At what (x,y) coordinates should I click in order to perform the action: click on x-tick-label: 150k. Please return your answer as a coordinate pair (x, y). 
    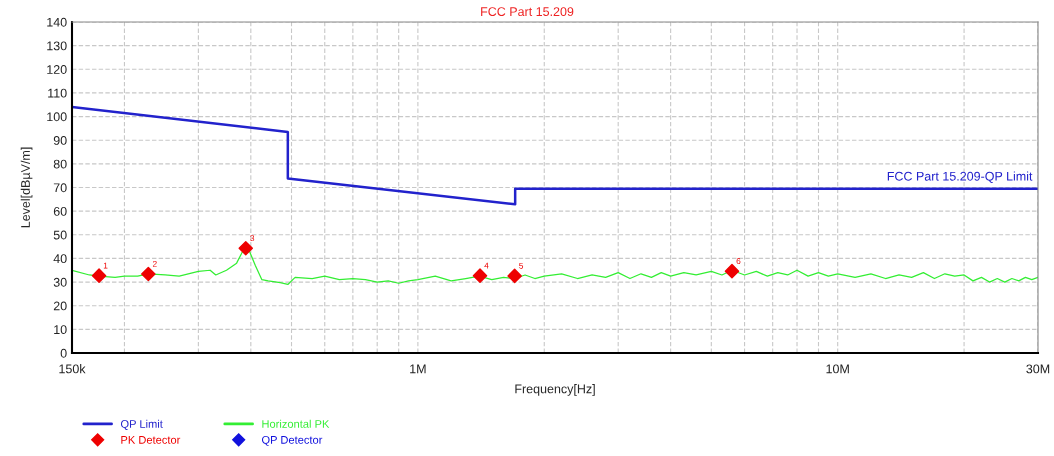
    Looking at the image, I should click on (72, 369).